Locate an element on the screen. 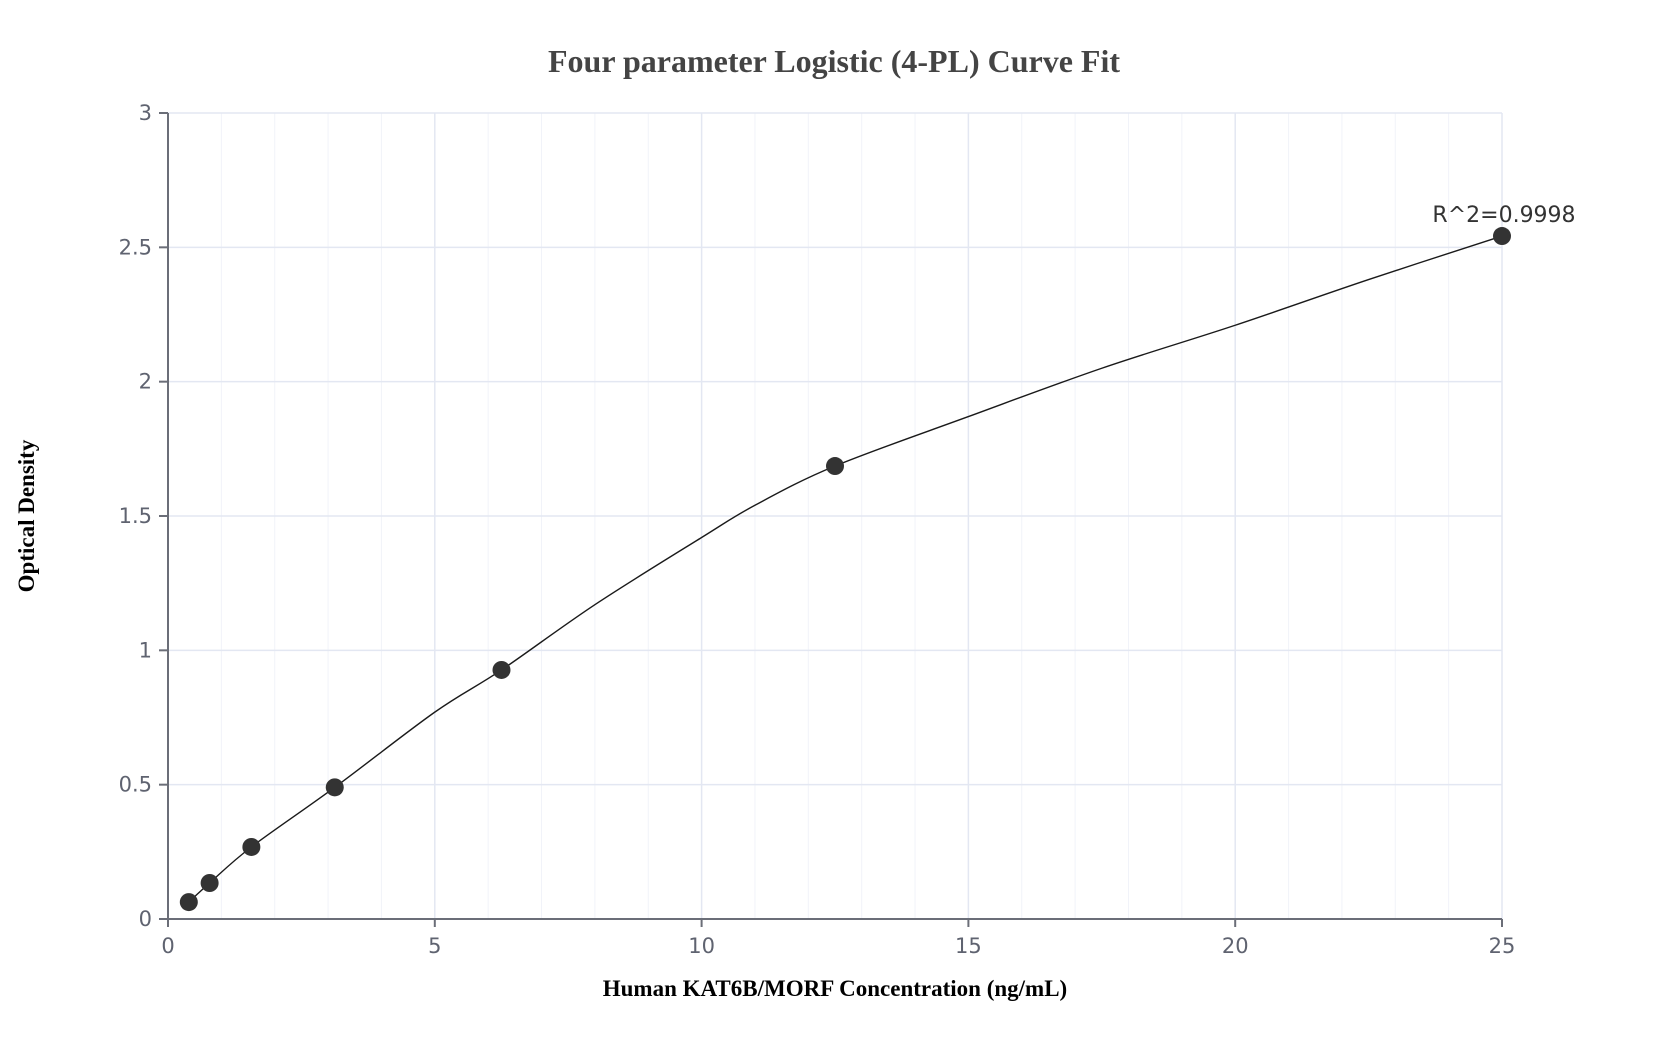 The height and width of the screenshot is (1050, 1668). y-tick-label: 1.5 is located at coordinates (135, 516).